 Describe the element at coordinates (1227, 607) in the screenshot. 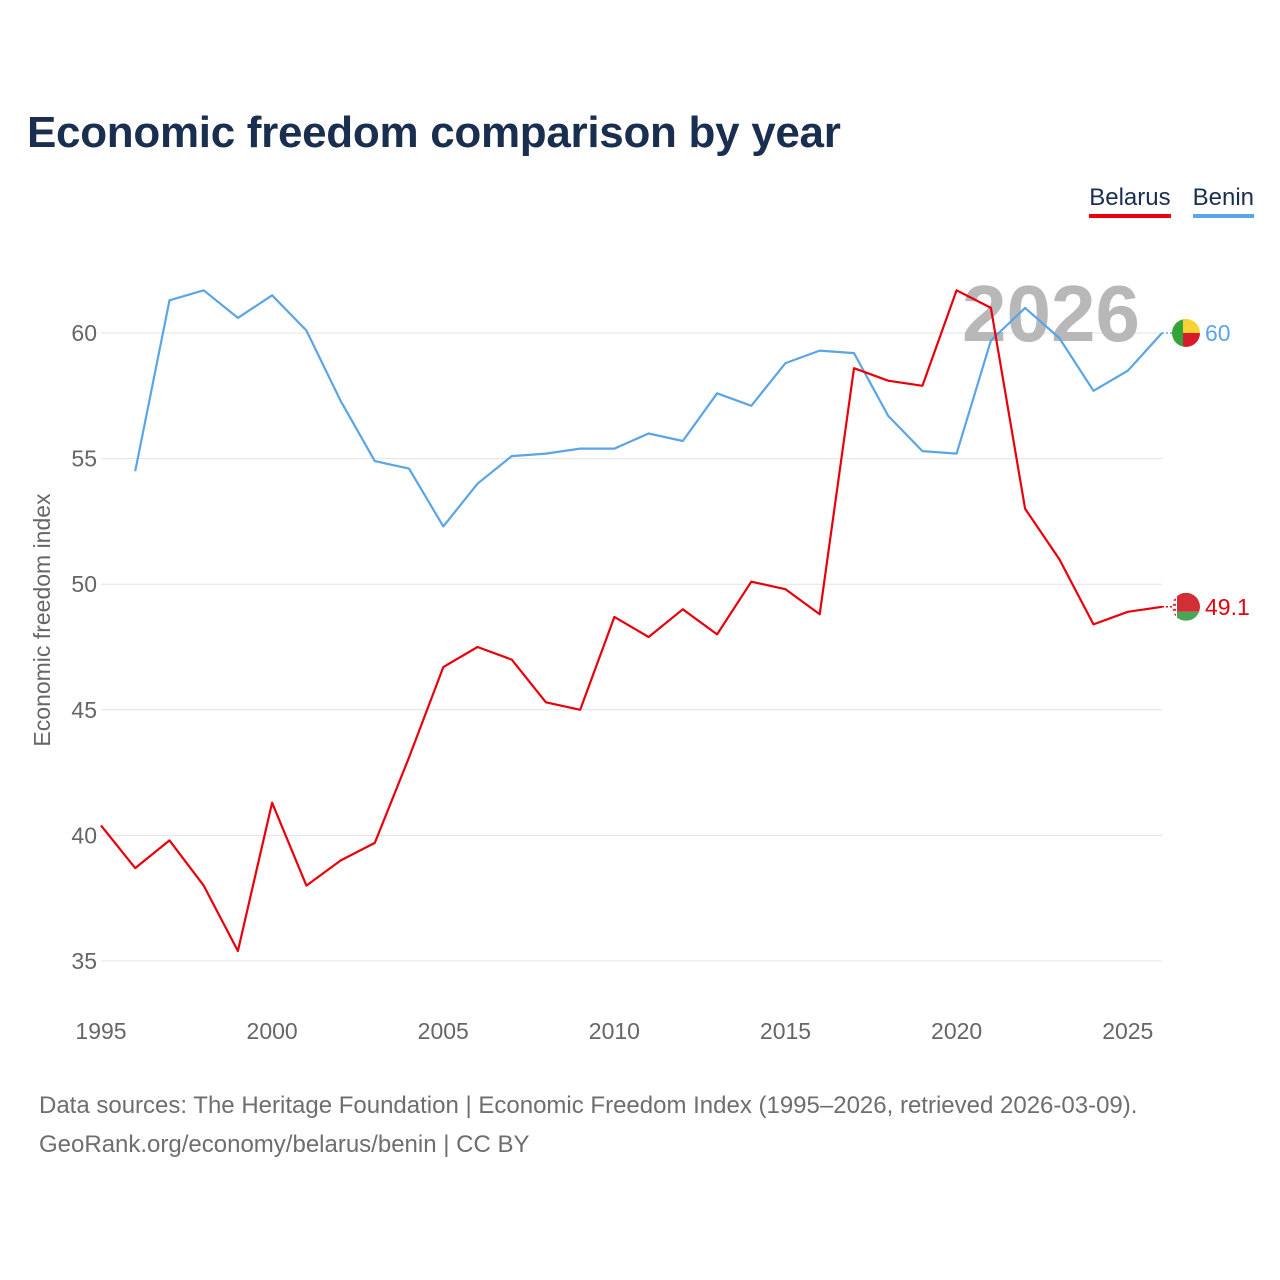

I see `end-label-belarus: 49.1` at that location.